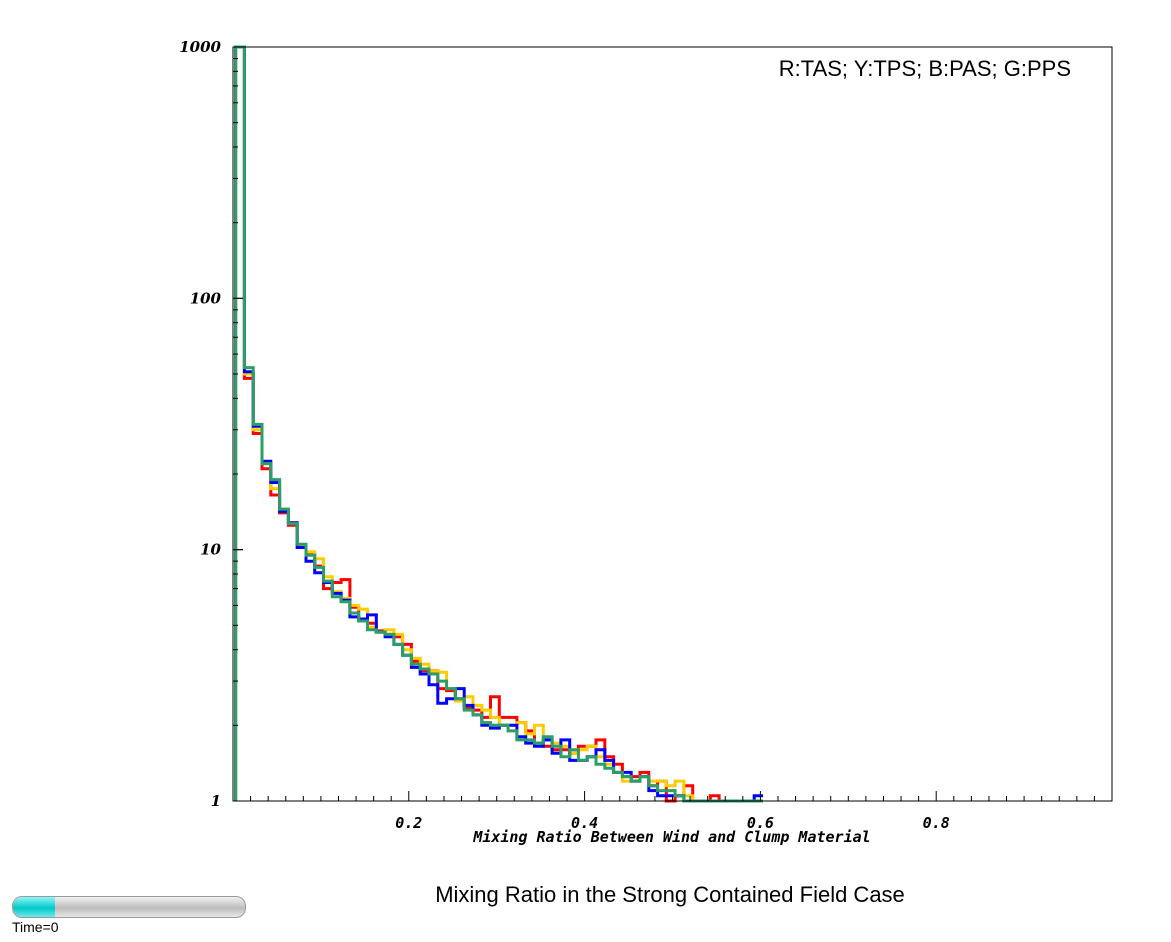 Image resolution: width=1171 pixels, height=942 pixels. I want to click on x-tick-label: 0.6, so click(760, 823).